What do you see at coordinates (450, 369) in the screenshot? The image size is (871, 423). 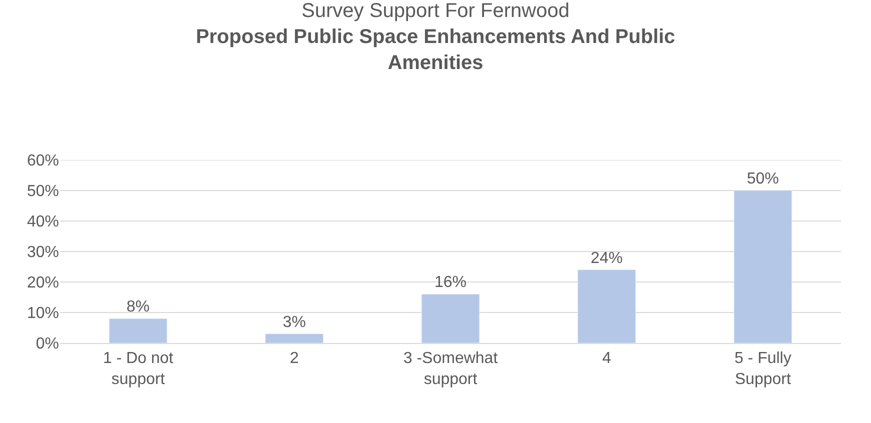 I see `x-tick-label: 3 -Somewhat support` at bounding box center [450, 369].